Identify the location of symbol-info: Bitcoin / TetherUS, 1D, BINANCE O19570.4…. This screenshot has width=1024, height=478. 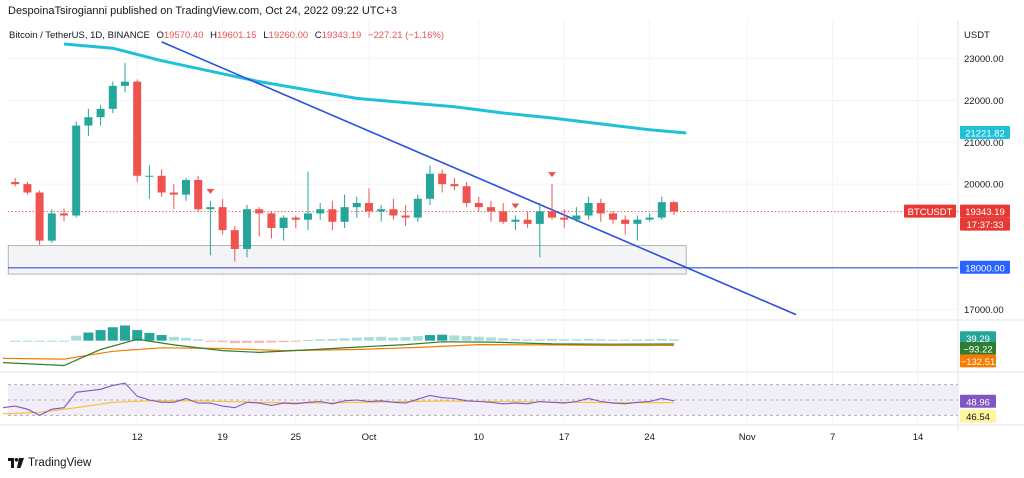
(226, 35).